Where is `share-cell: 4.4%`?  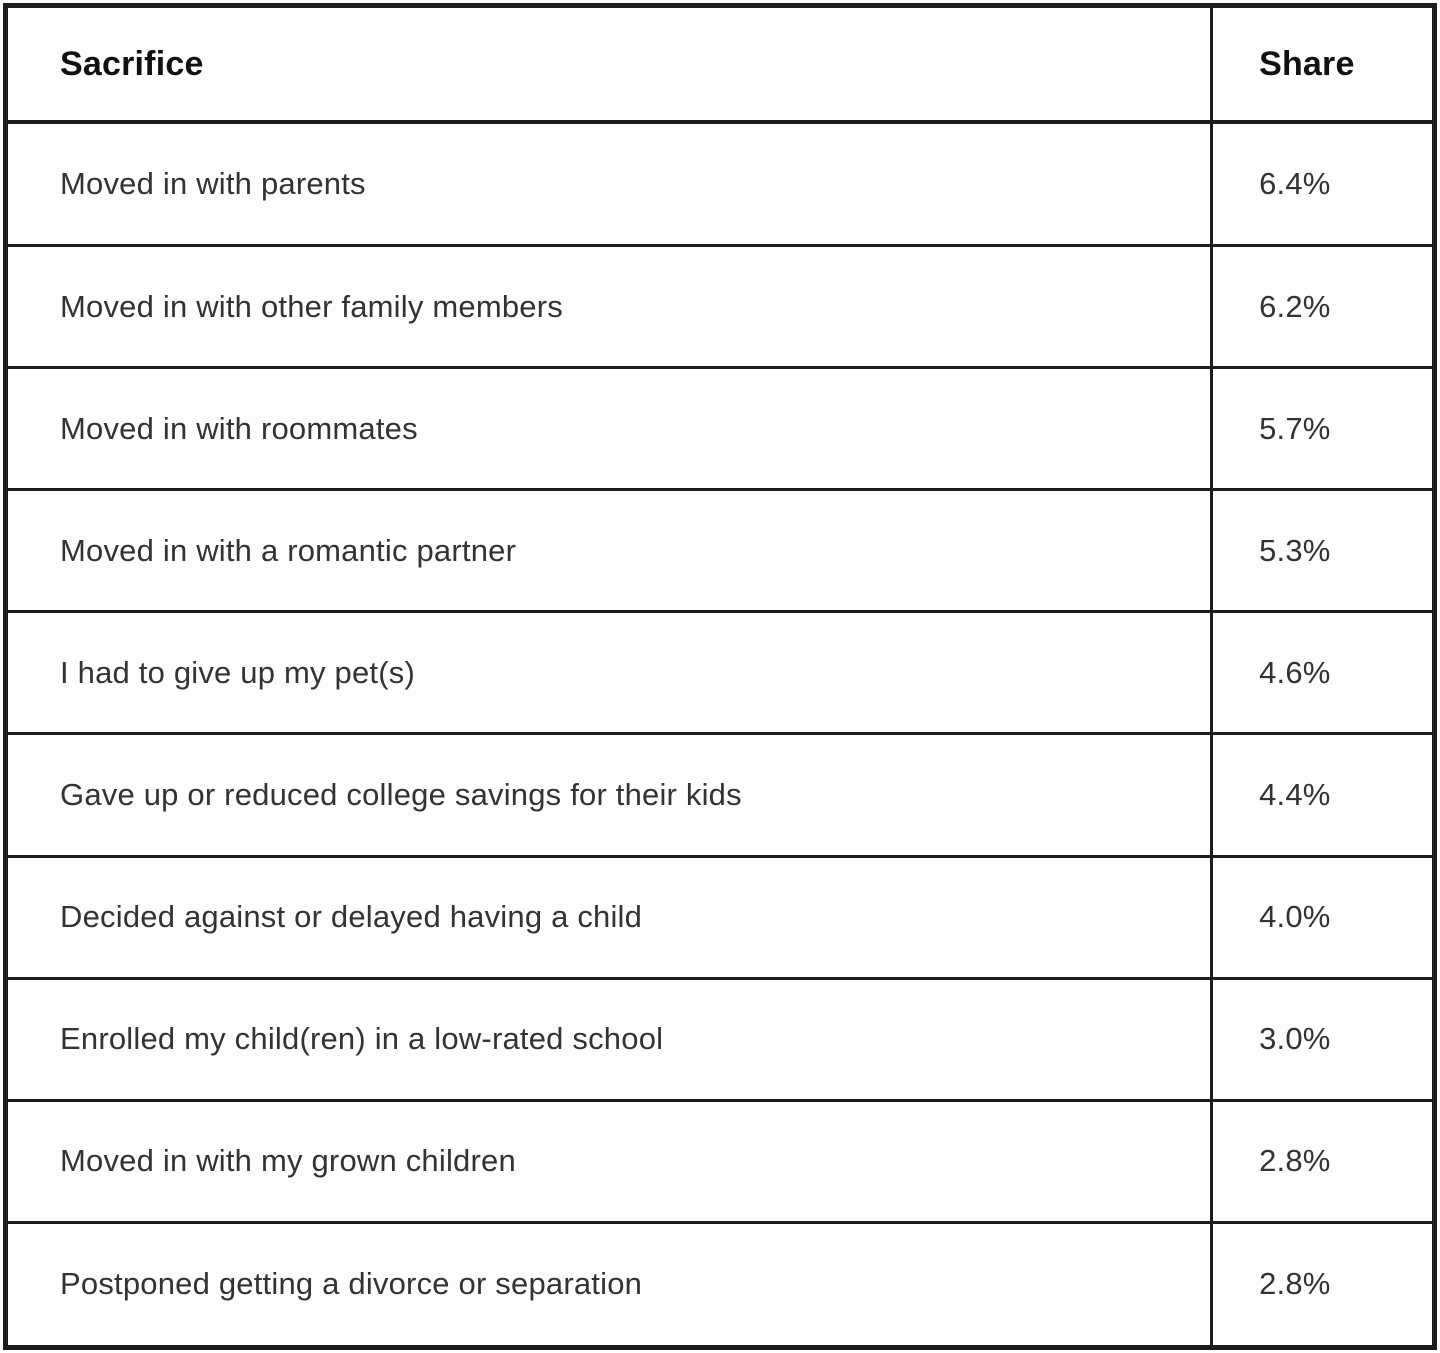 share-cell: 4.4% is located at coordinates (1323, 795).